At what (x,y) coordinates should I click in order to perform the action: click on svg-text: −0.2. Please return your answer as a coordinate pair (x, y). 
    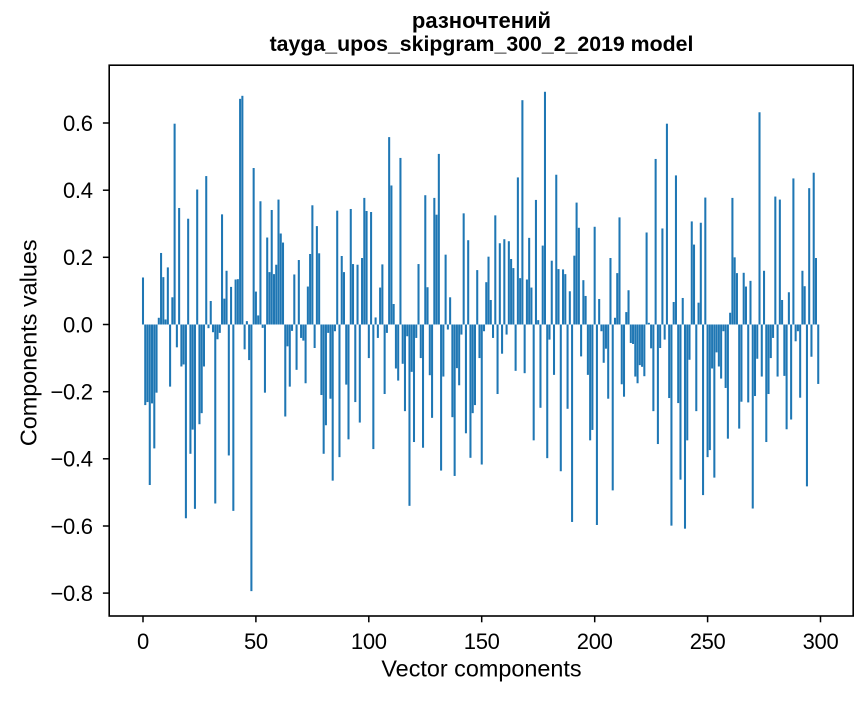
    Looking at the image, I should click on (71, 392).